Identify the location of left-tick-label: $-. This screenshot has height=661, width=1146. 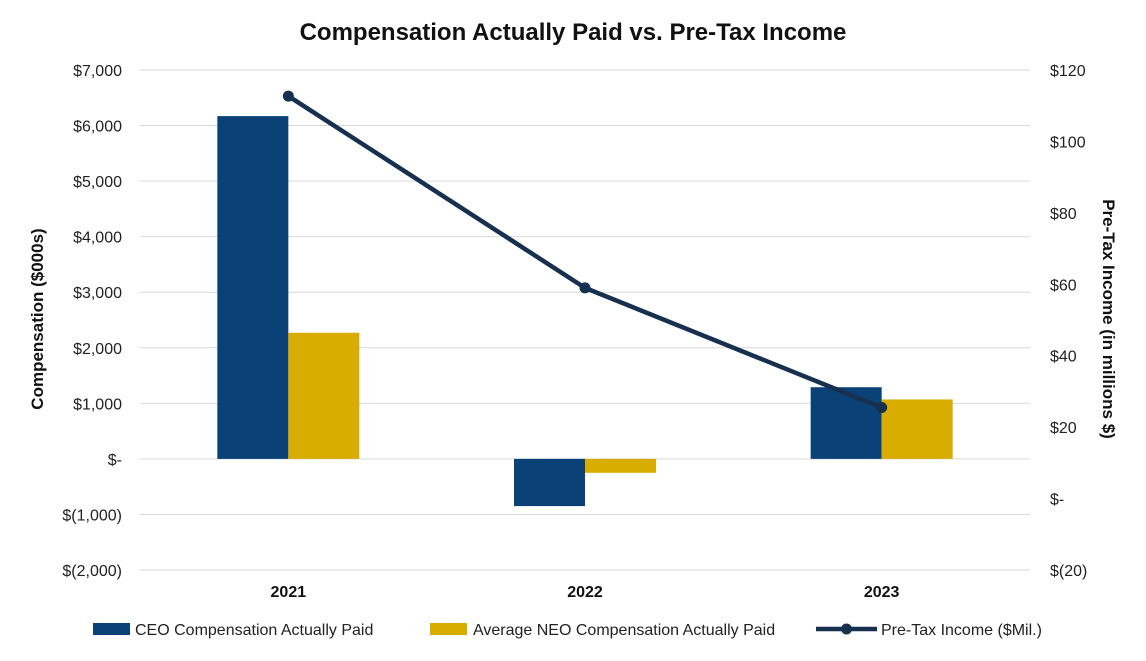
(115, 460).